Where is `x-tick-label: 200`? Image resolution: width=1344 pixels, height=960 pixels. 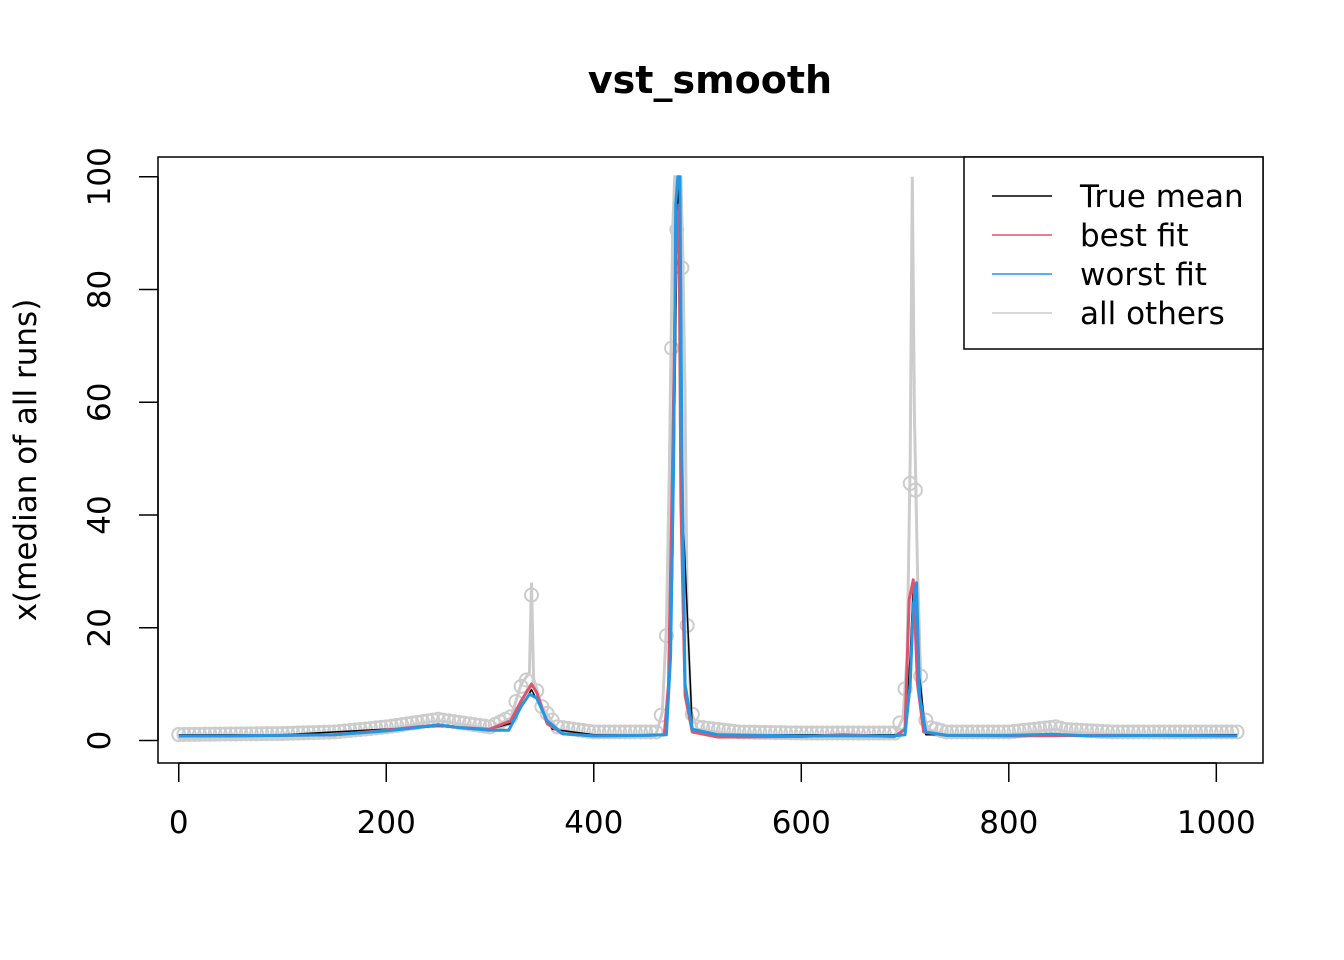
x-tick-label: 200 is located at coordinates (386, 823).